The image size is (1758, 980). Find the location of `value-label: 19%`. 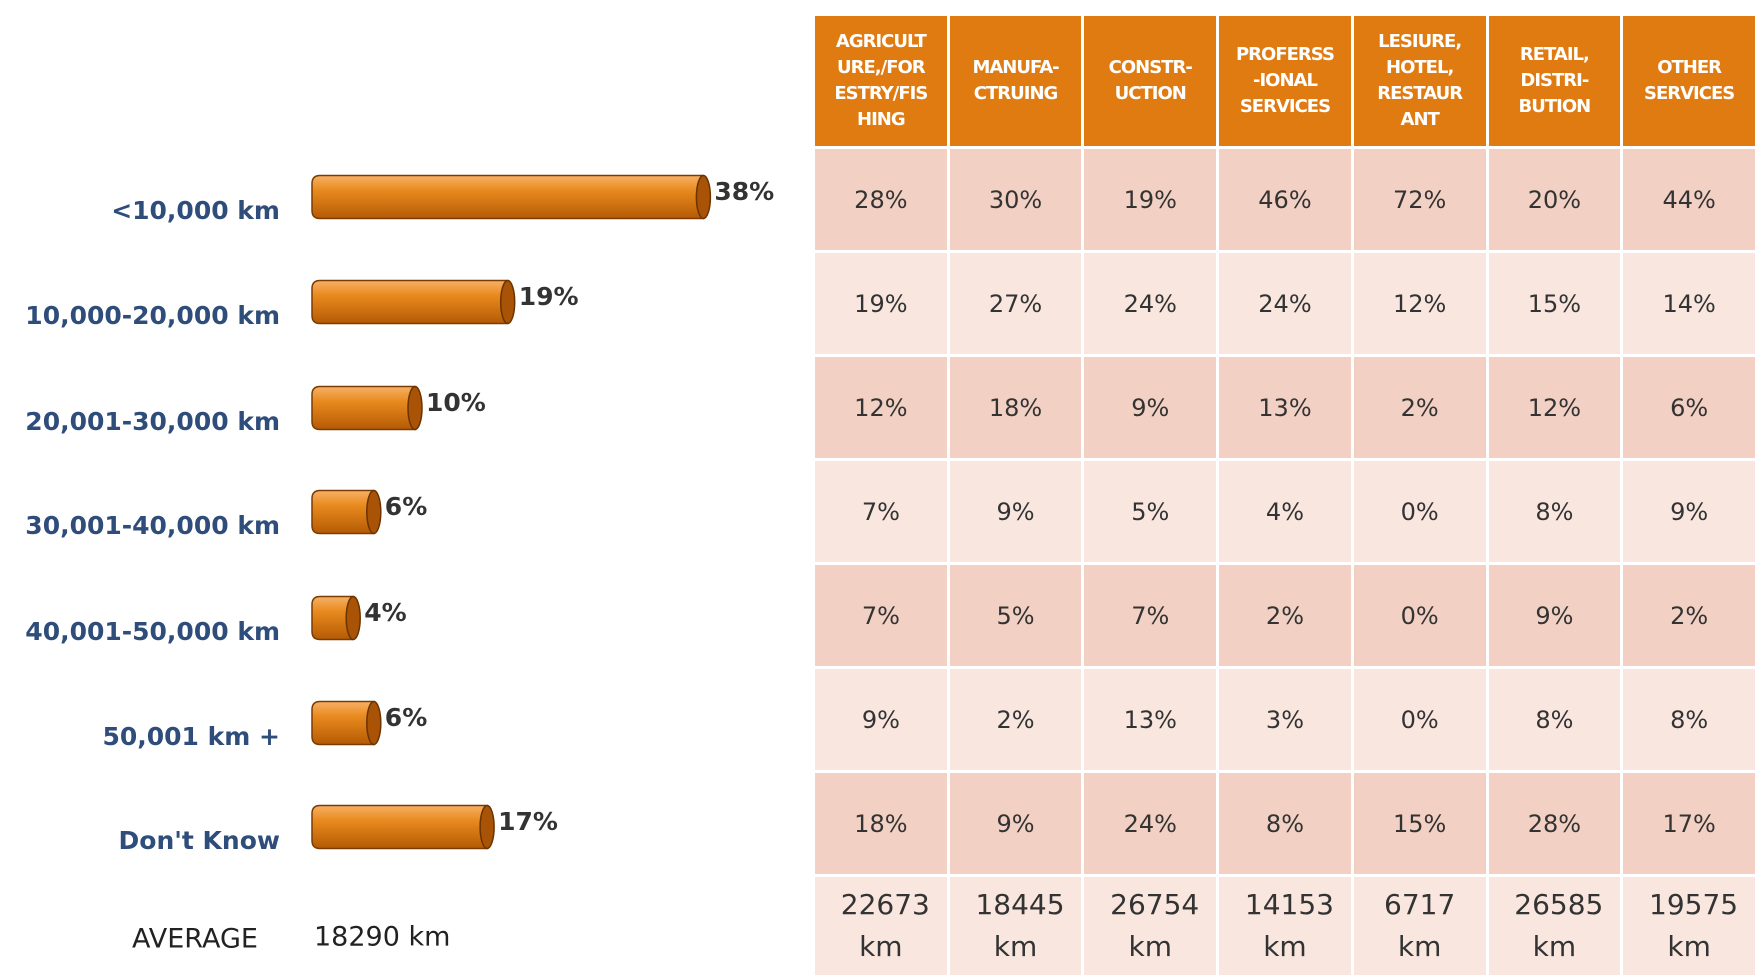

value-label: 19% is located at coordinates (549, 296).